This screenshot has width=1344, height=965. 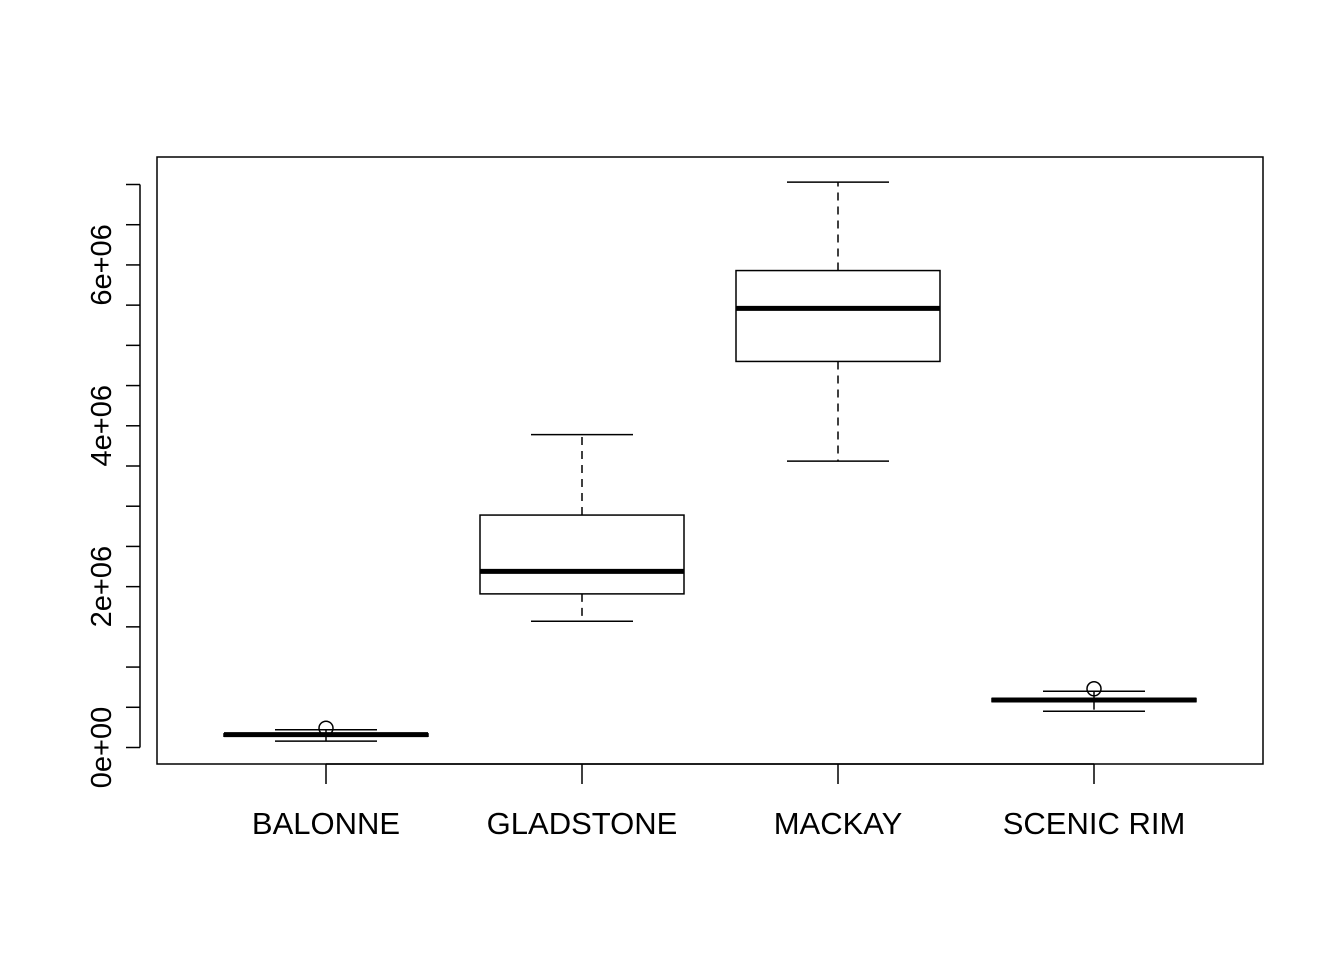 I want to click on y-tick-label: 2e+06, so click(x=102, y=586).